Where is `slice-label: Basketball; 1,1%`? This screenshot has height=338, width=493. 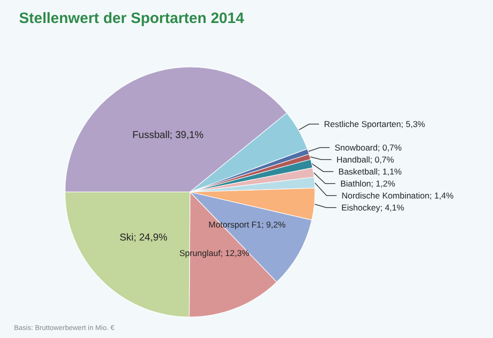 slice-label: Basketball; 1,1% is located at coordinates (370, 171).